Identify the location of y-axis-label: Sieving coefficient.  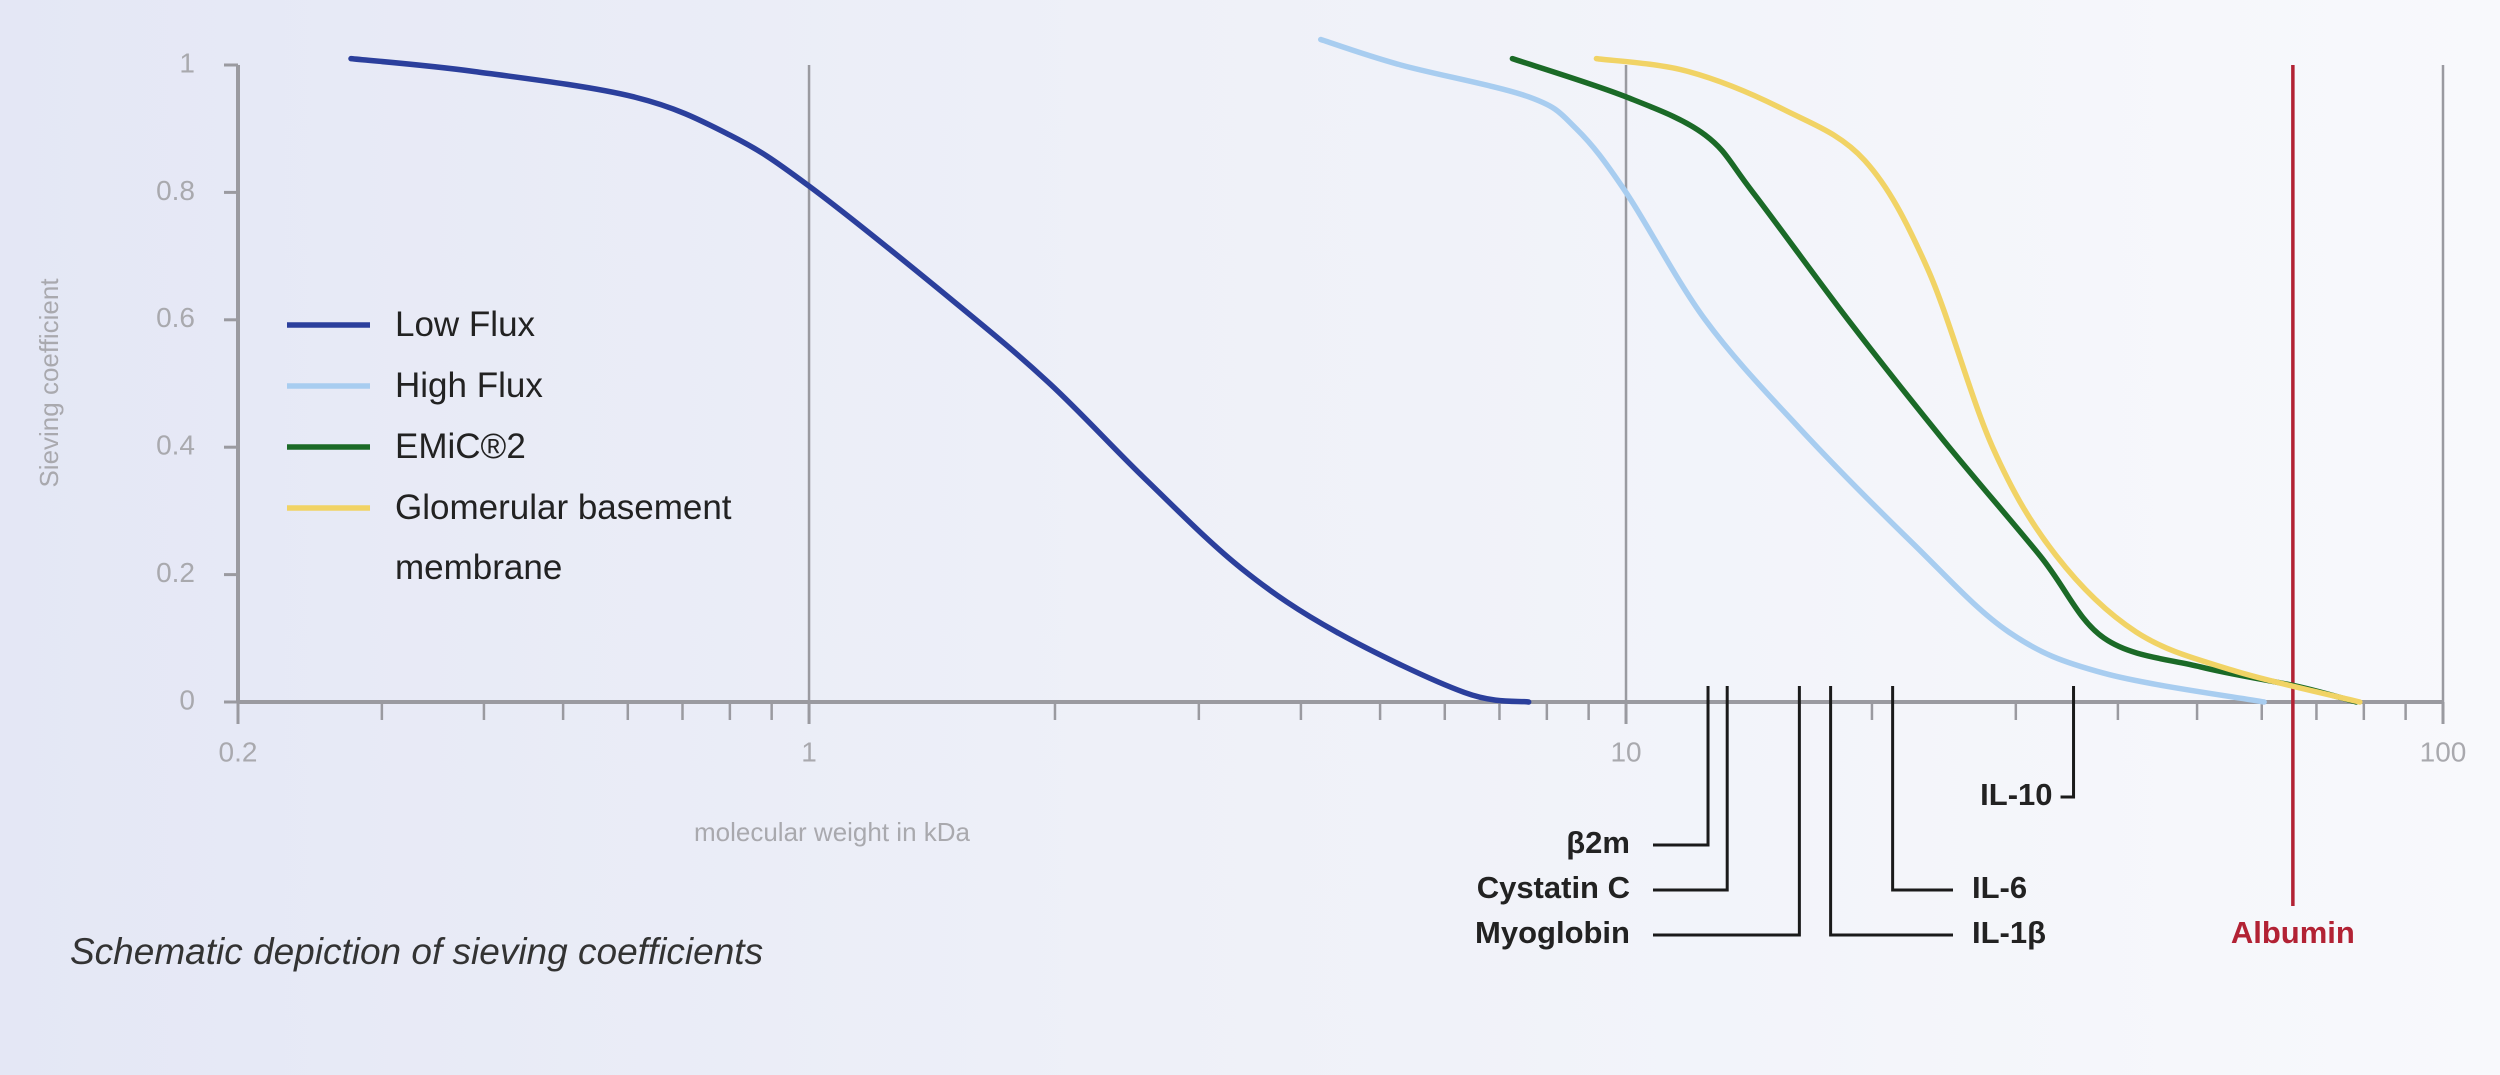
(49, 383).